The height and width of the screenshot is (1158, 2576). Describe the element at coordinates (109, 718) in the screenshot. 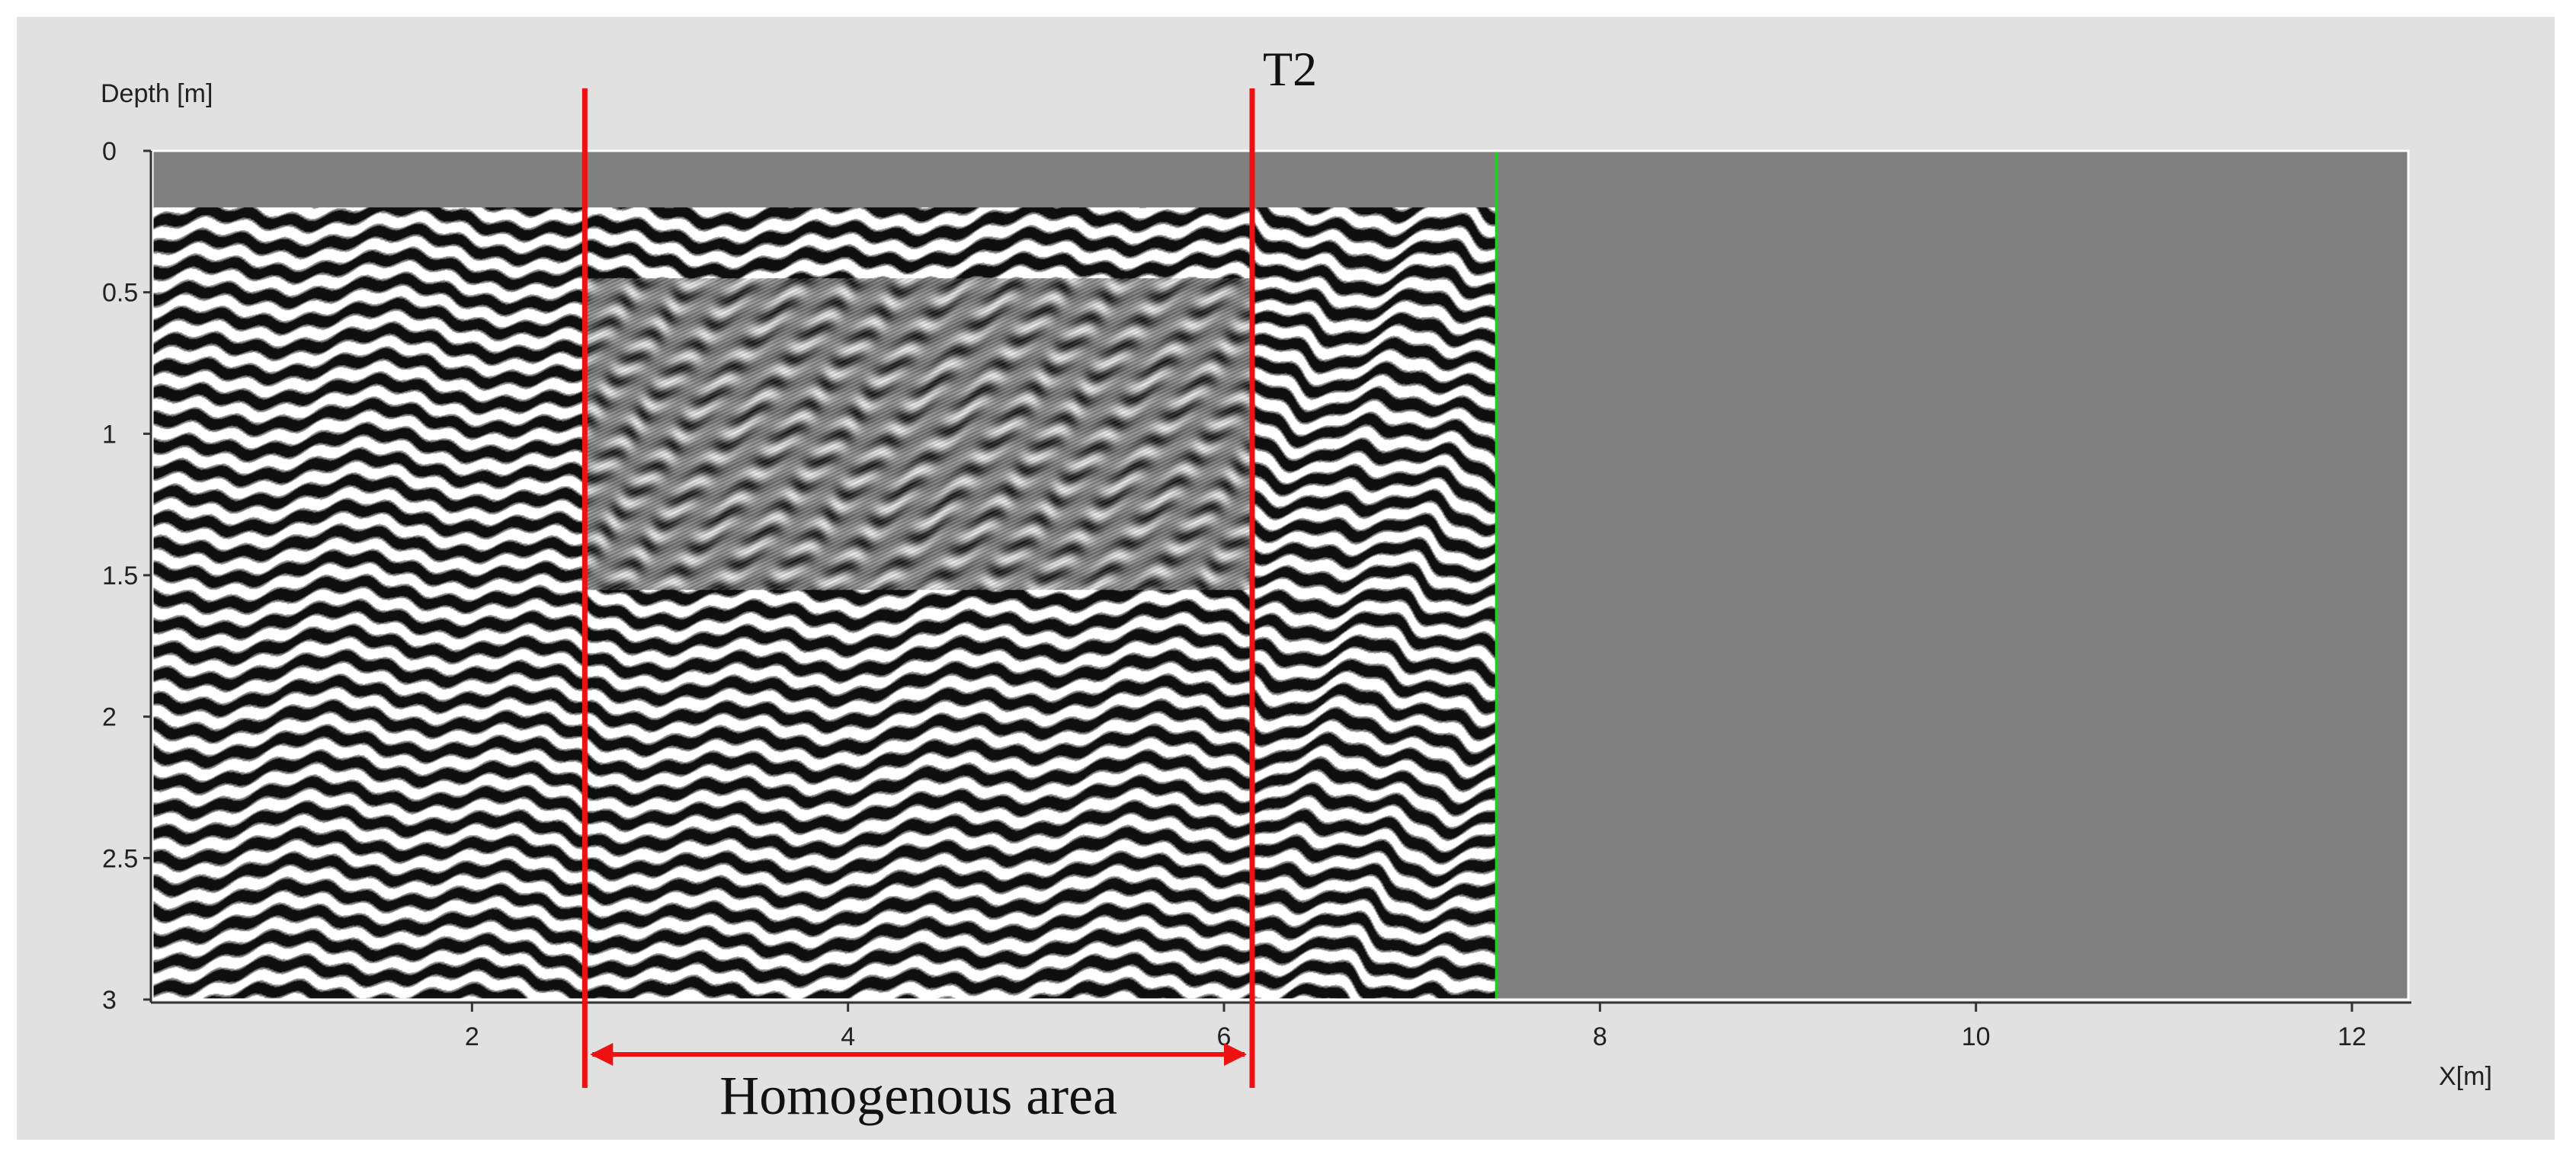

I see `y-tick-label: 2` at that location.